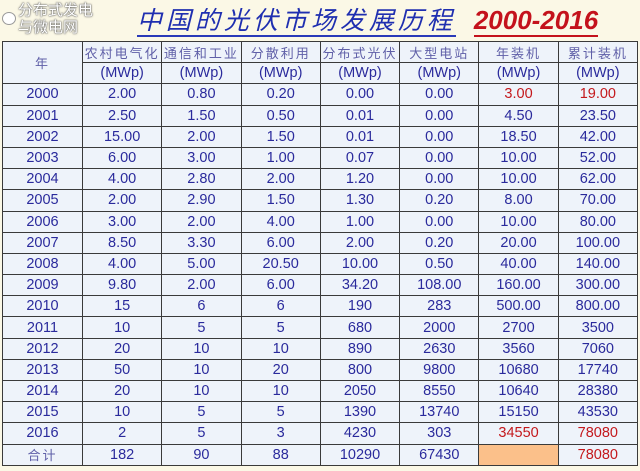 Image resolution: width=640 pixels, height=471 pixels. I want to click on header-col: 通信和工业, so click(201, 52).